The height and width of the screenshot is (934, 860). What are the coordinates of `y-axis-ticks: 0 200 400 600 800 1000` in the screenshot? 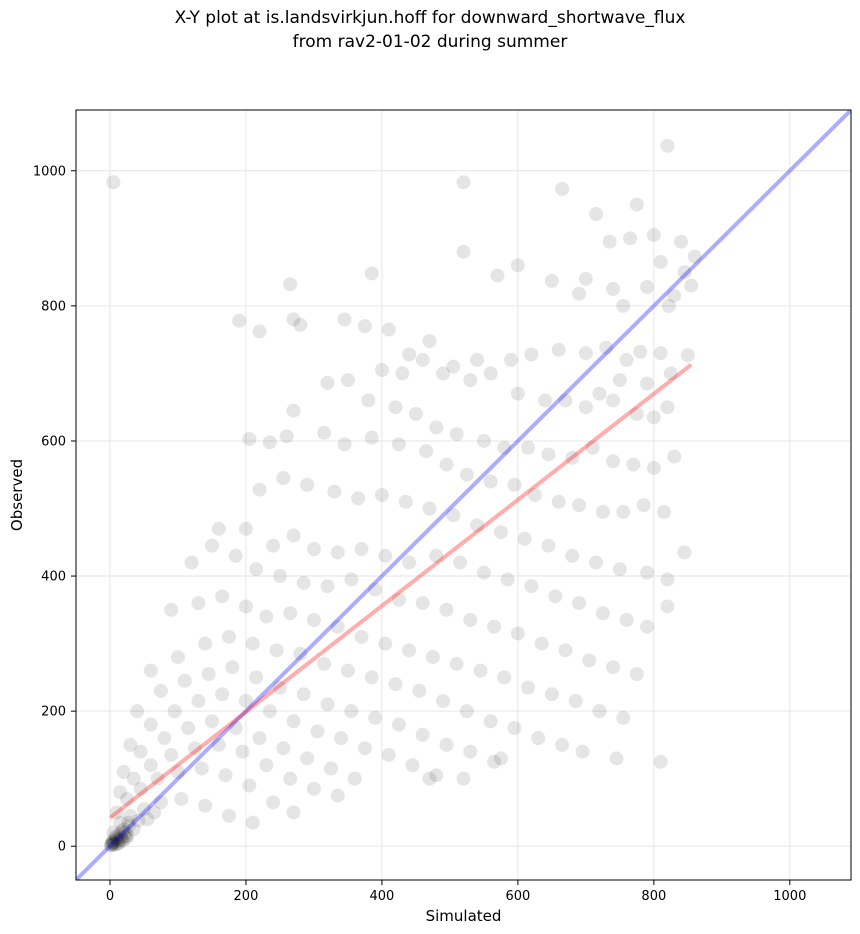 It's located at (54, 509).